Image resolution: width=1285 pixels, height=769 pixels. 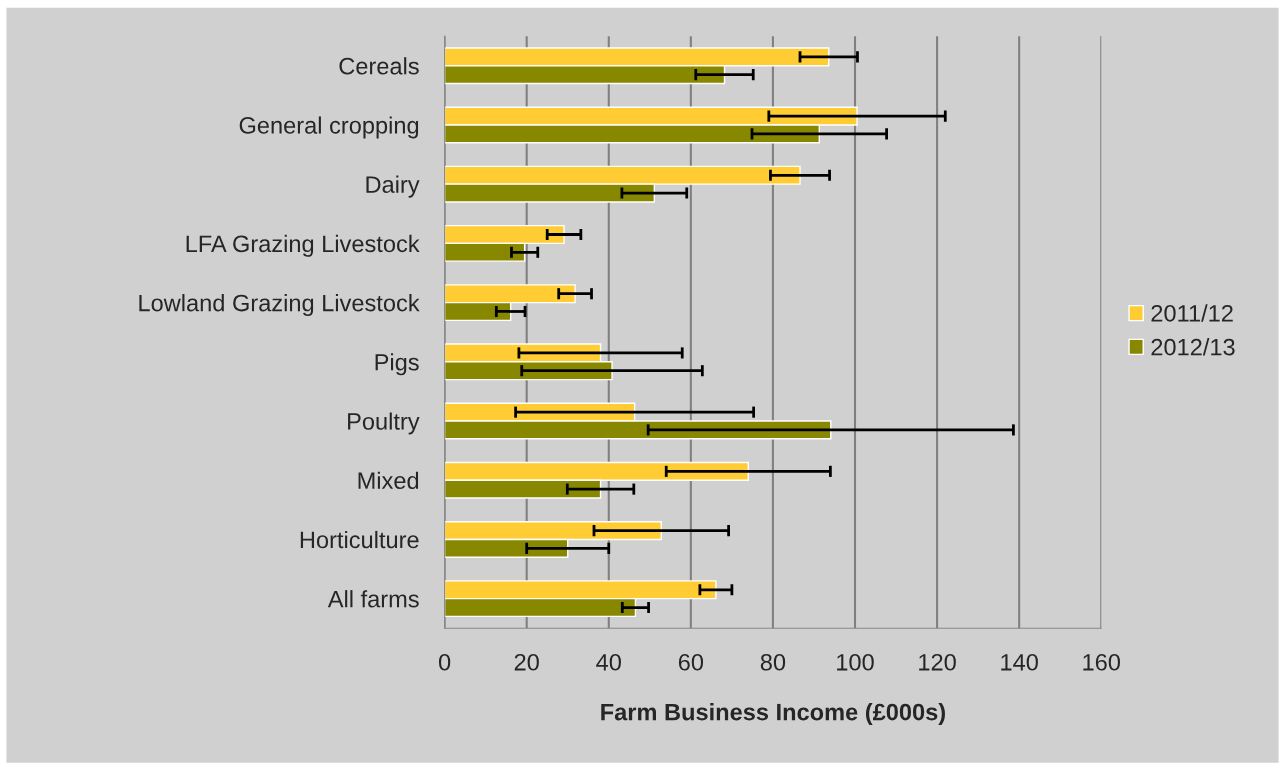 I want to click on x-axis-title: Farm Business Income (£000s), so click(x=773, y=714).